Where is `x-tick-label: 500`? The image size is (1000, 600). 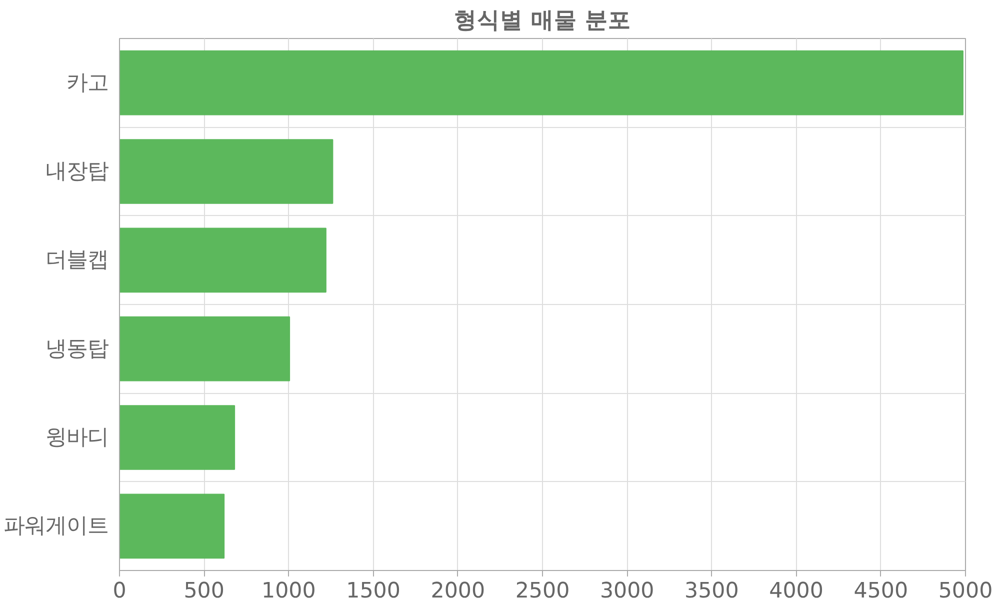
x-tick-label: 500 is located at coordinates (204, 589).